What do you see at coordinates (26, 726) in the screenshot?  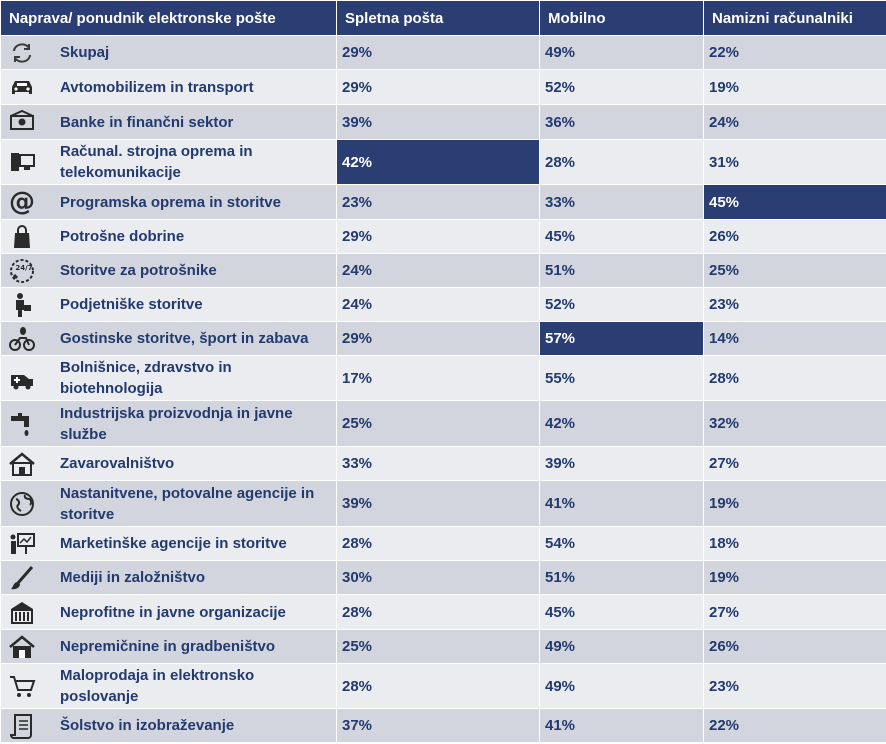 I see `scroll-icon` at bounding box center [26, 726].